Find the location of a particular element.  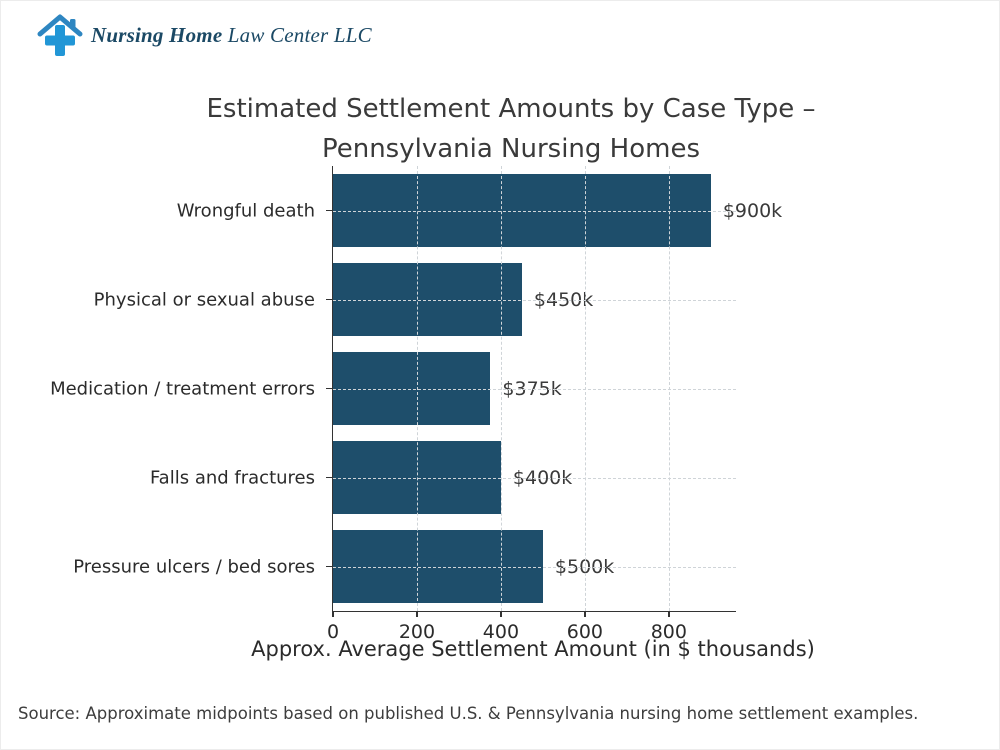

x-tick-label-0: 0 is located at coordinates (333, 632).